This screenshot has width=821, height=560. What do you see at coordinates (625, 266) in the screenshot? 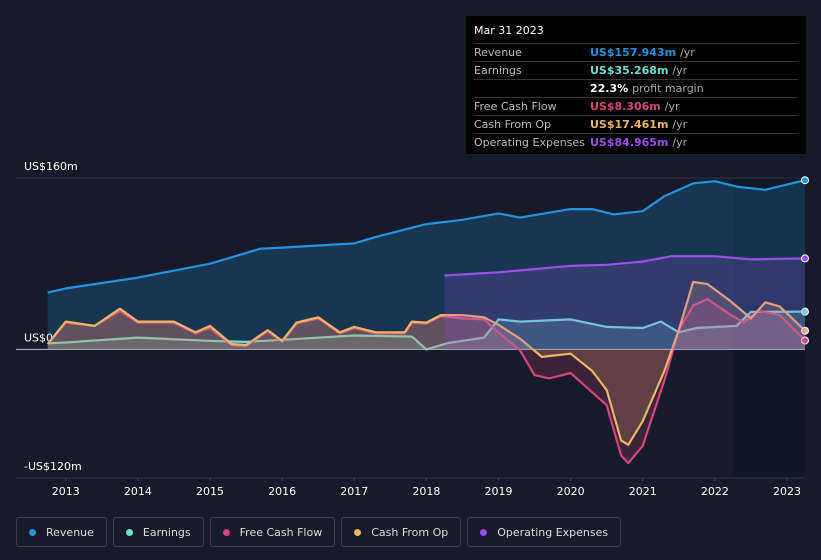
I see `series-line` at bounding box center [625, 266].